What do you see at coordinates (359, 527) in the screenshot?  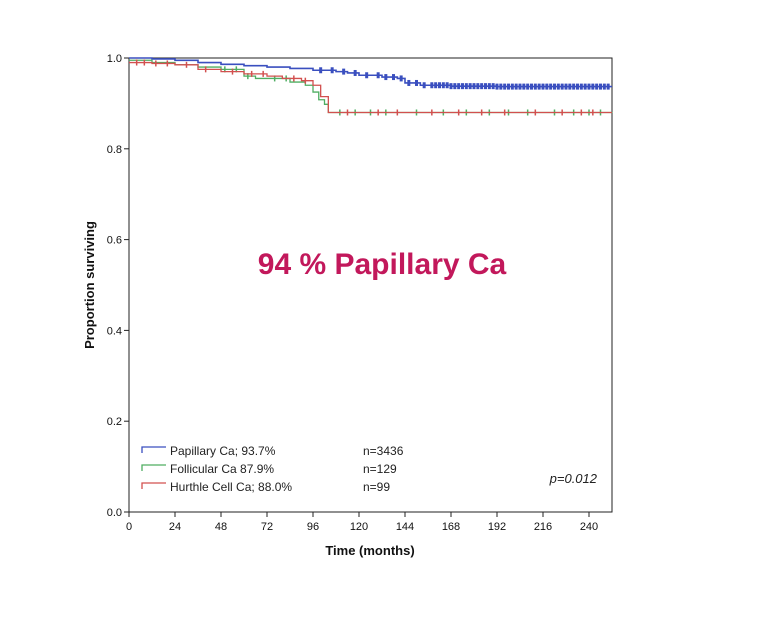 I see `x-tick-label: 120` at bounding box center [359, 527].